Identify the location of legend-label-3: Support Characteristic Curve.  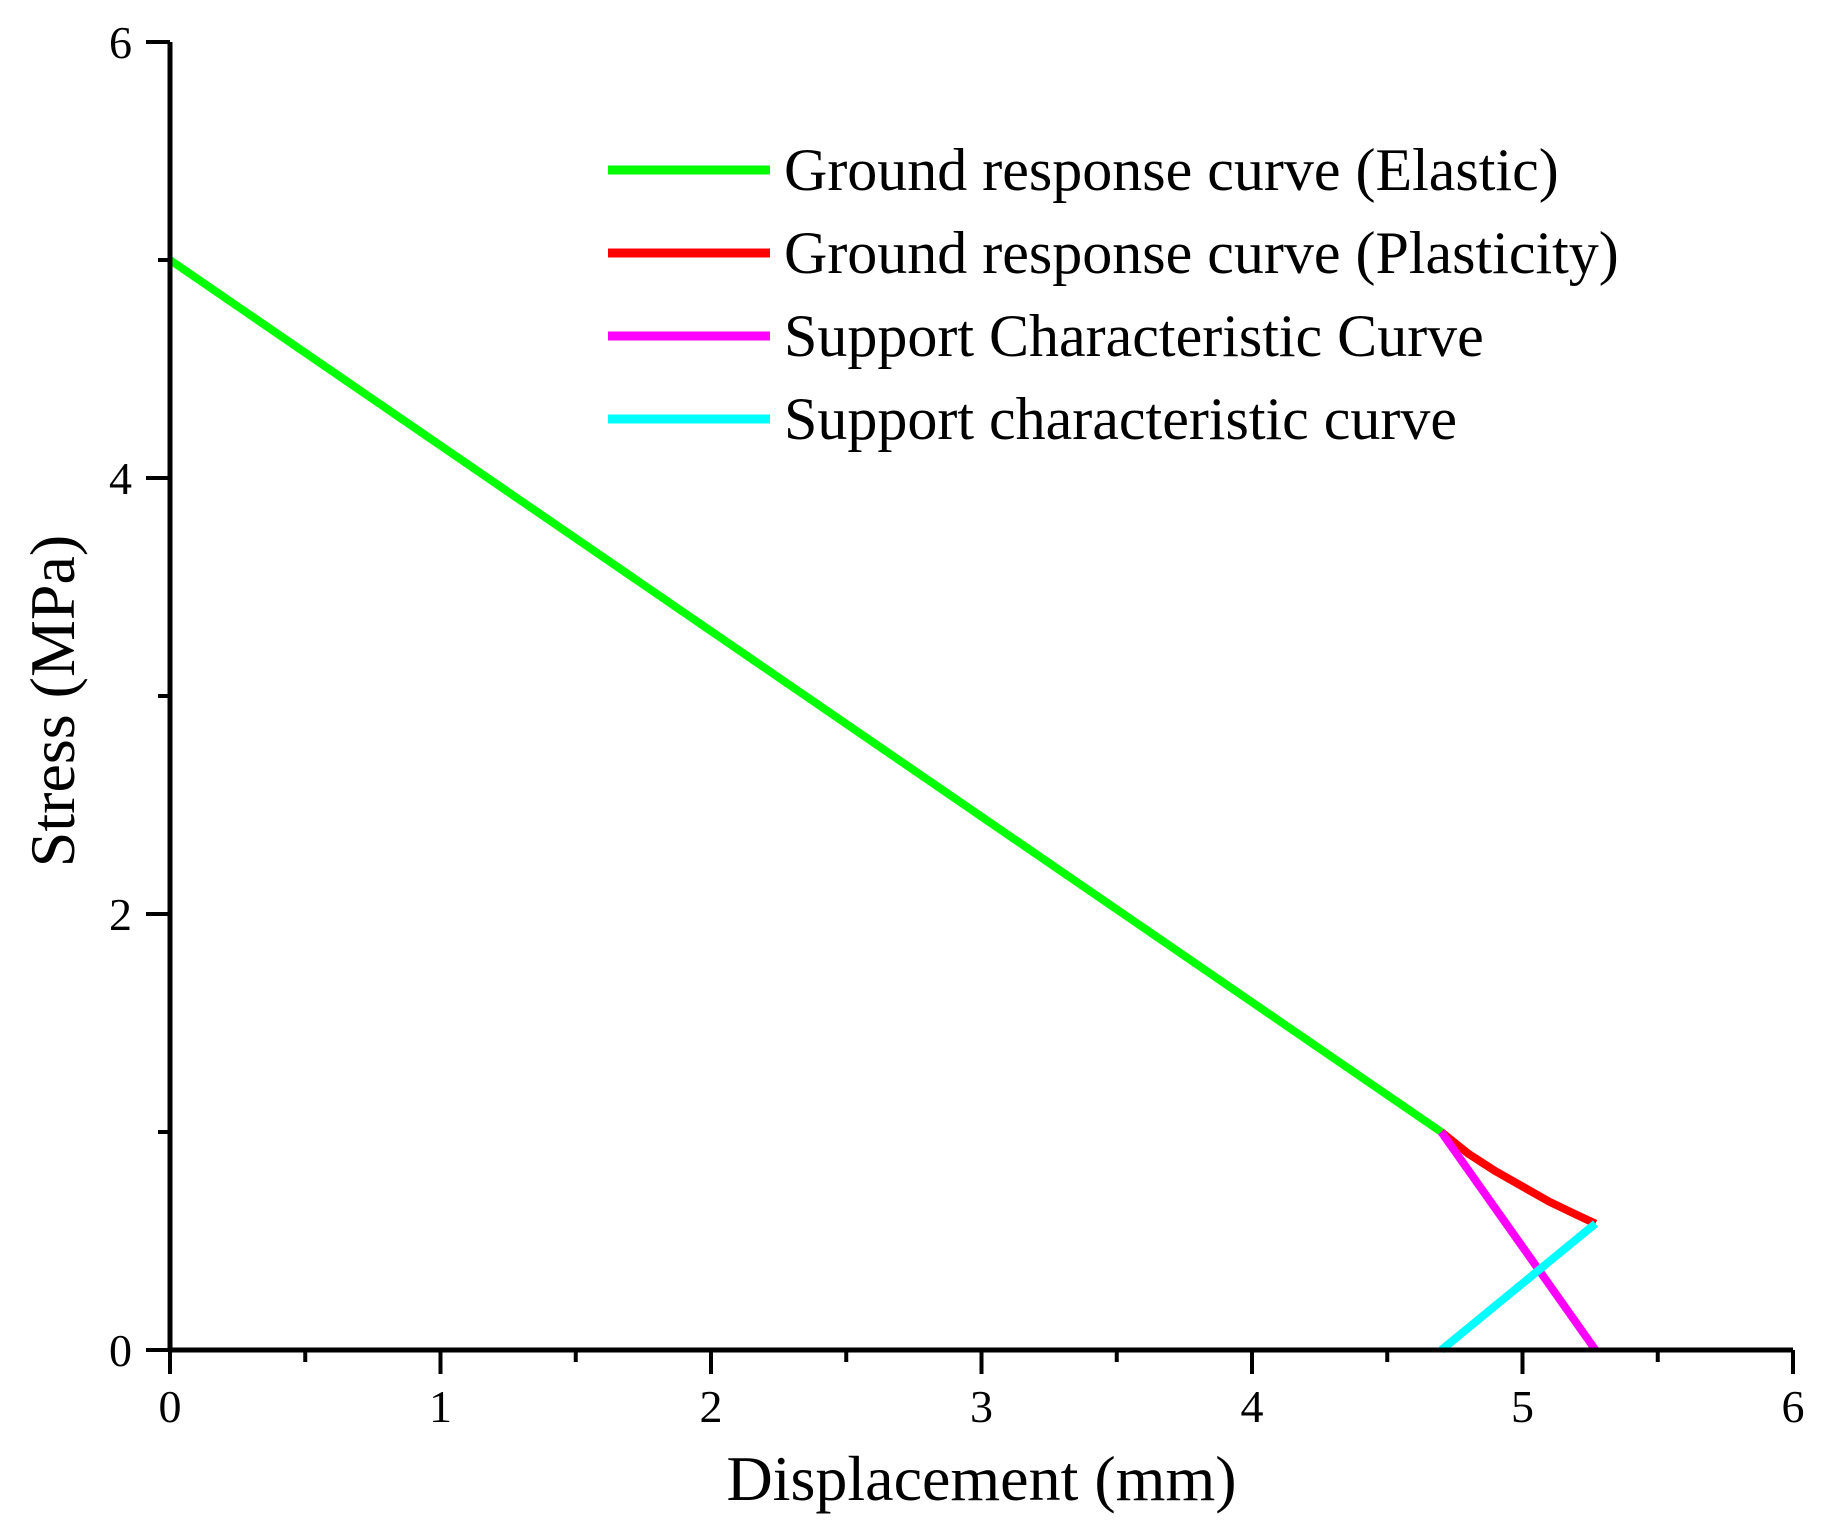
(1134, 336).